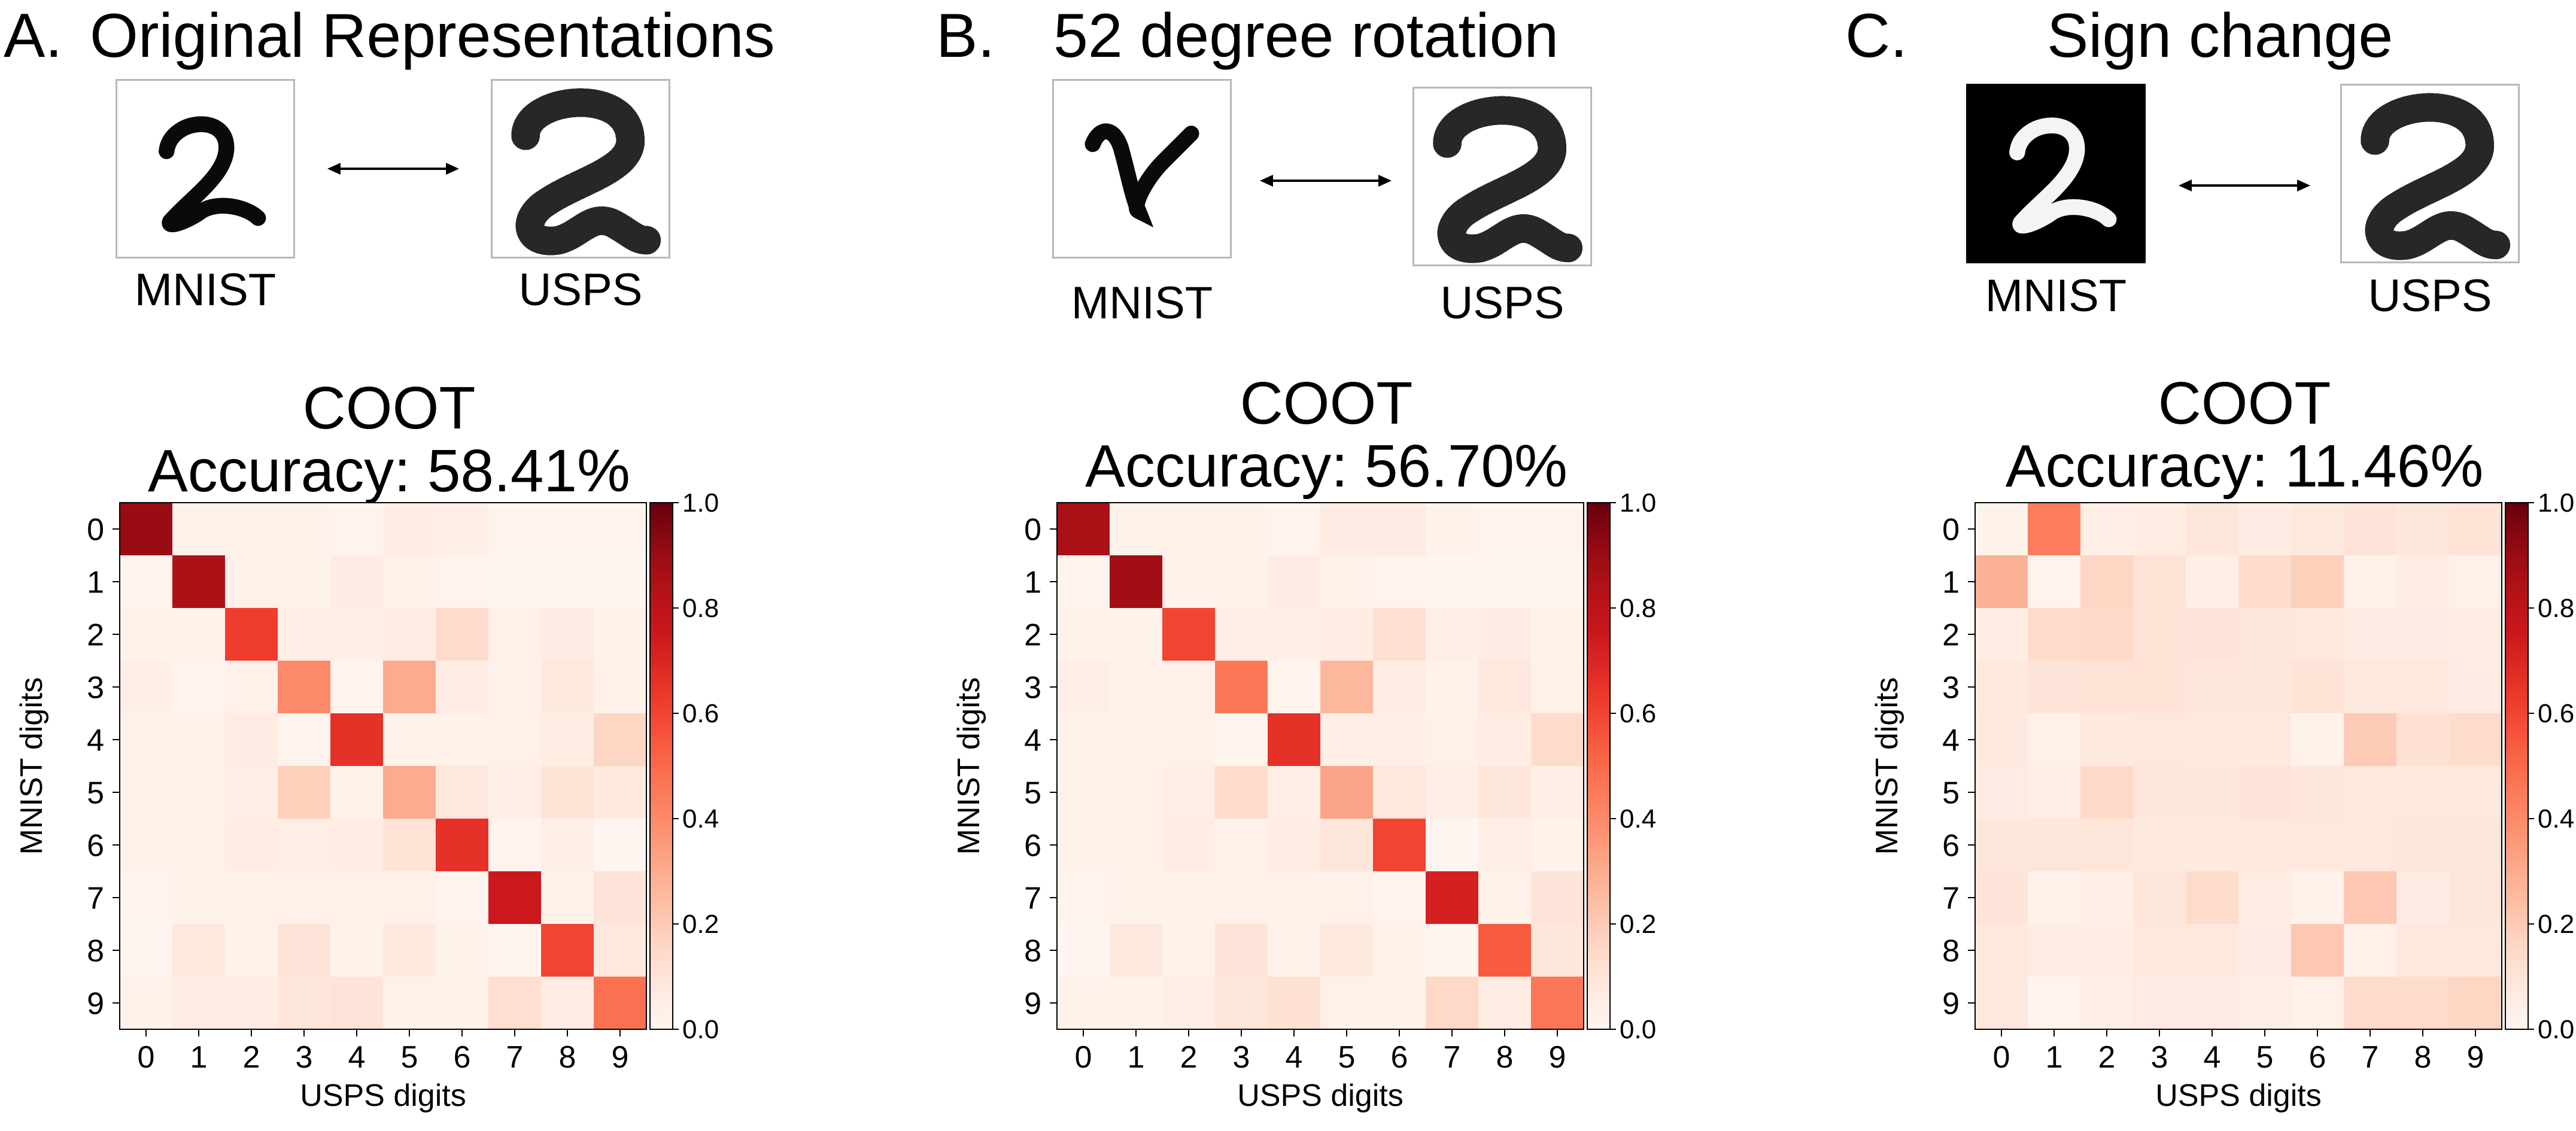 The height and width of the screenshot is (1131, 2576). I want to click on x-axis-label: USPS digits, so click(1320, 1095).